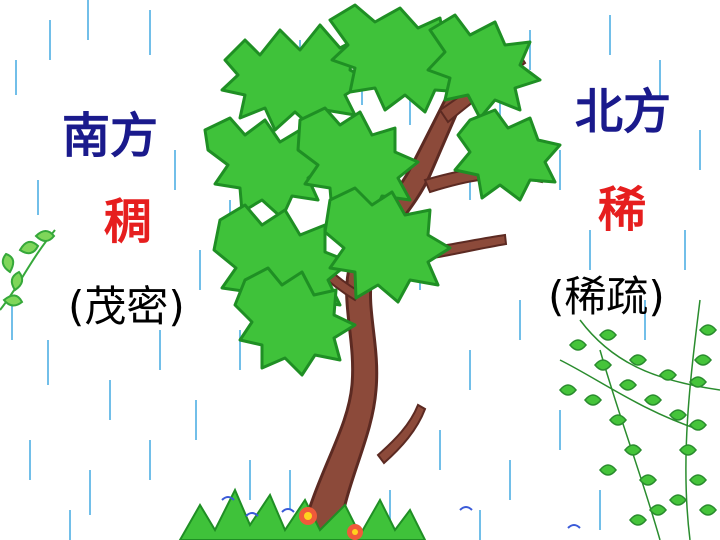  I want to click on north-title: 北方, so click(623, 112).